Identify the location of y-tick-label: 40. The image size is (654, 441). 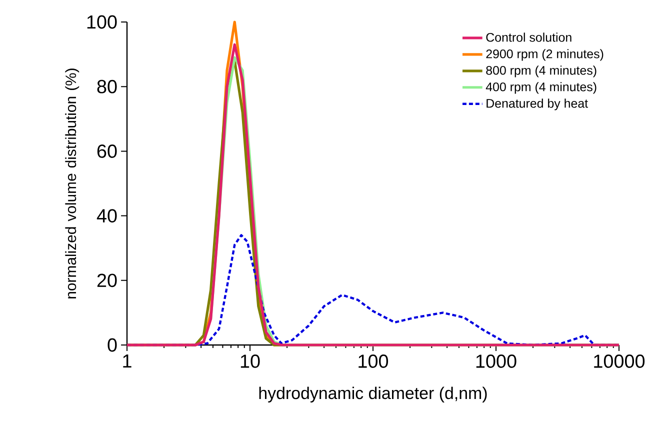
(106, 216).